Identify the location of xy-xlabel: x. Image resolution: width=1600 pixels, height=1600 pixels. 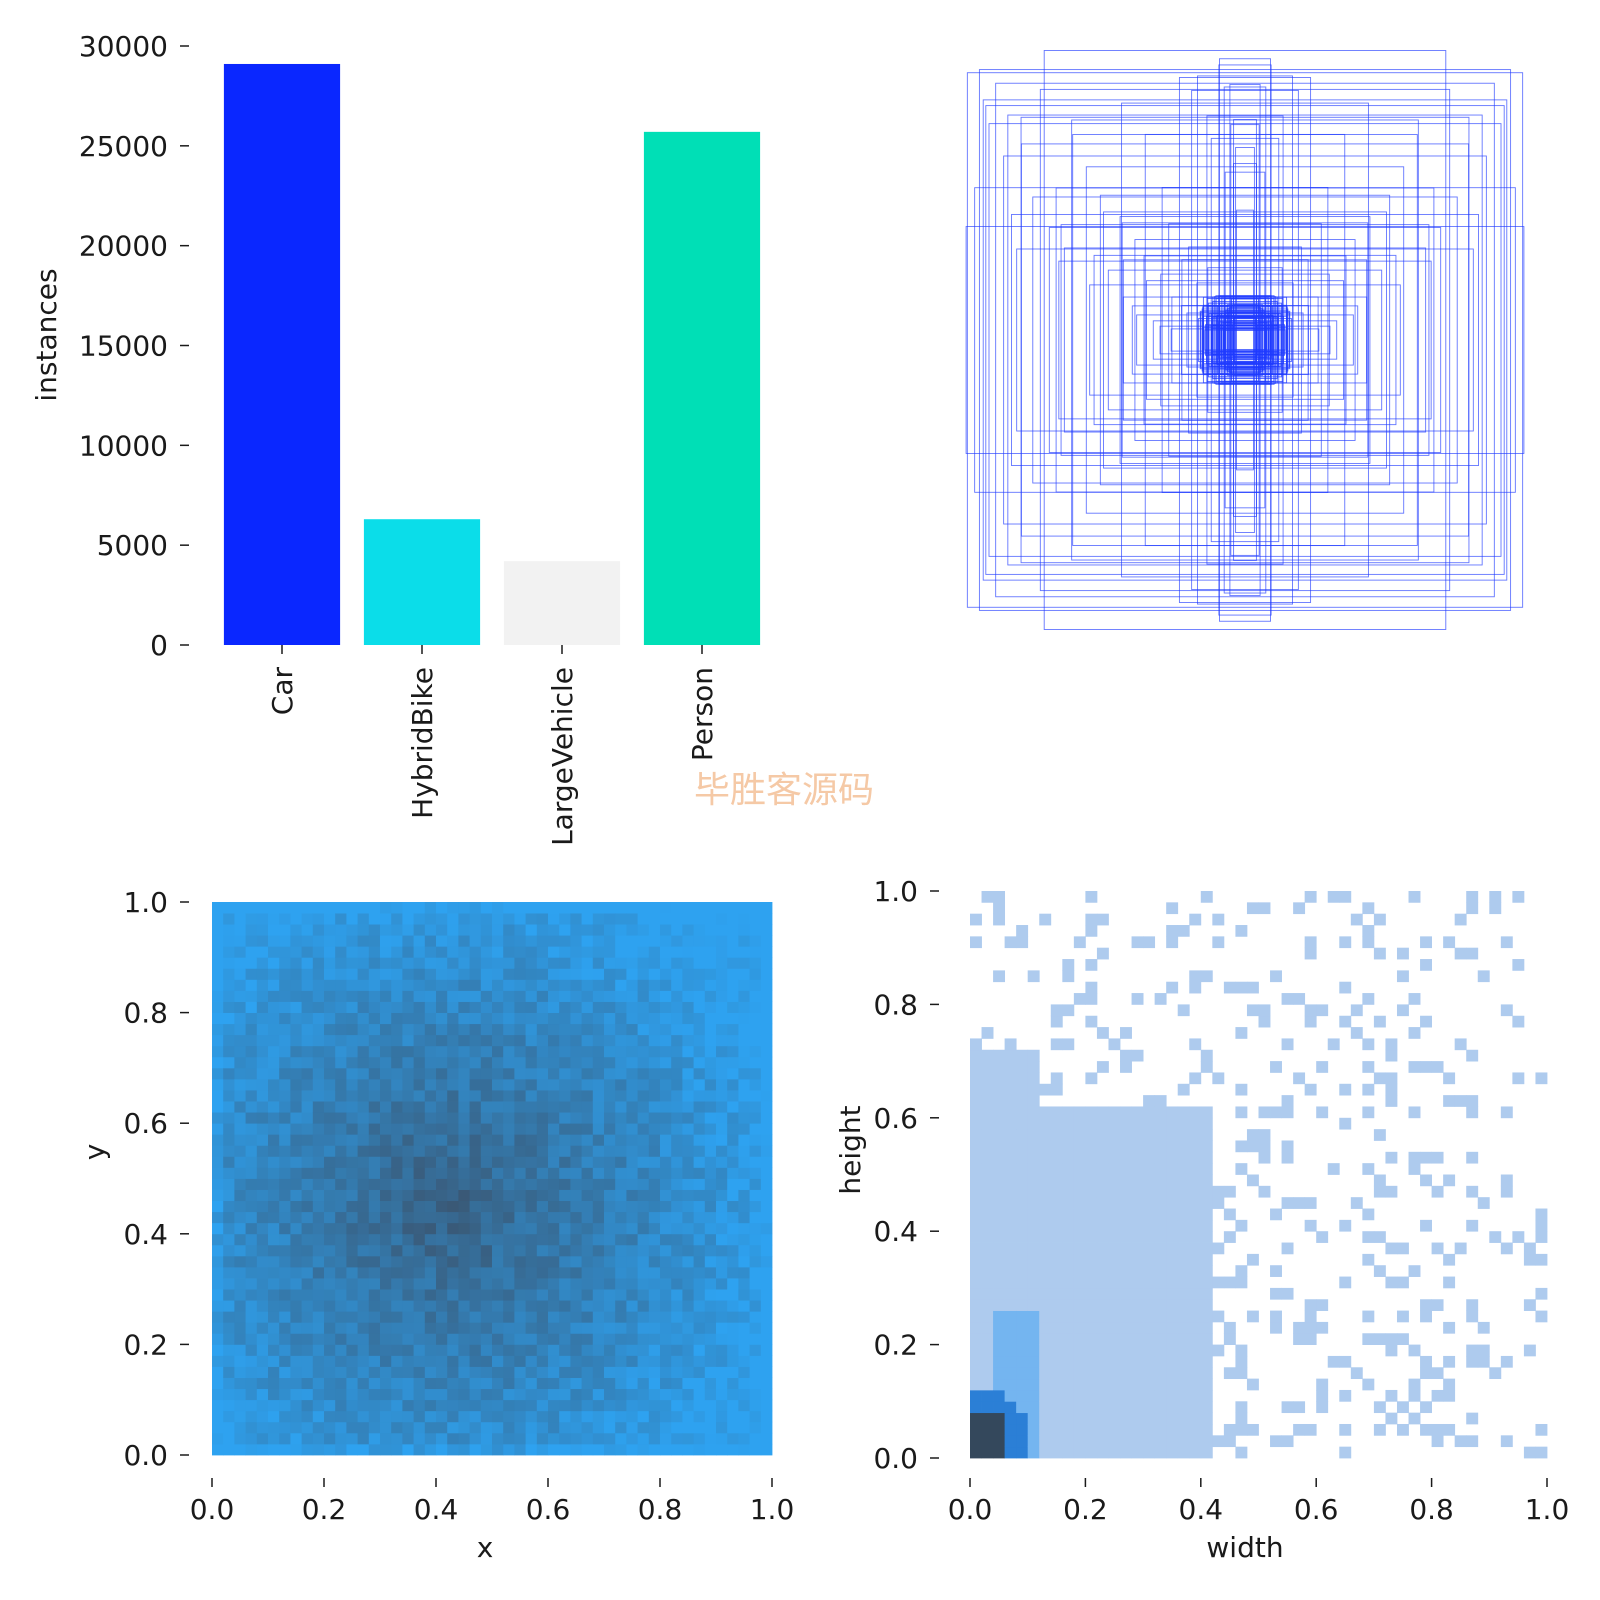
(485, 1547).